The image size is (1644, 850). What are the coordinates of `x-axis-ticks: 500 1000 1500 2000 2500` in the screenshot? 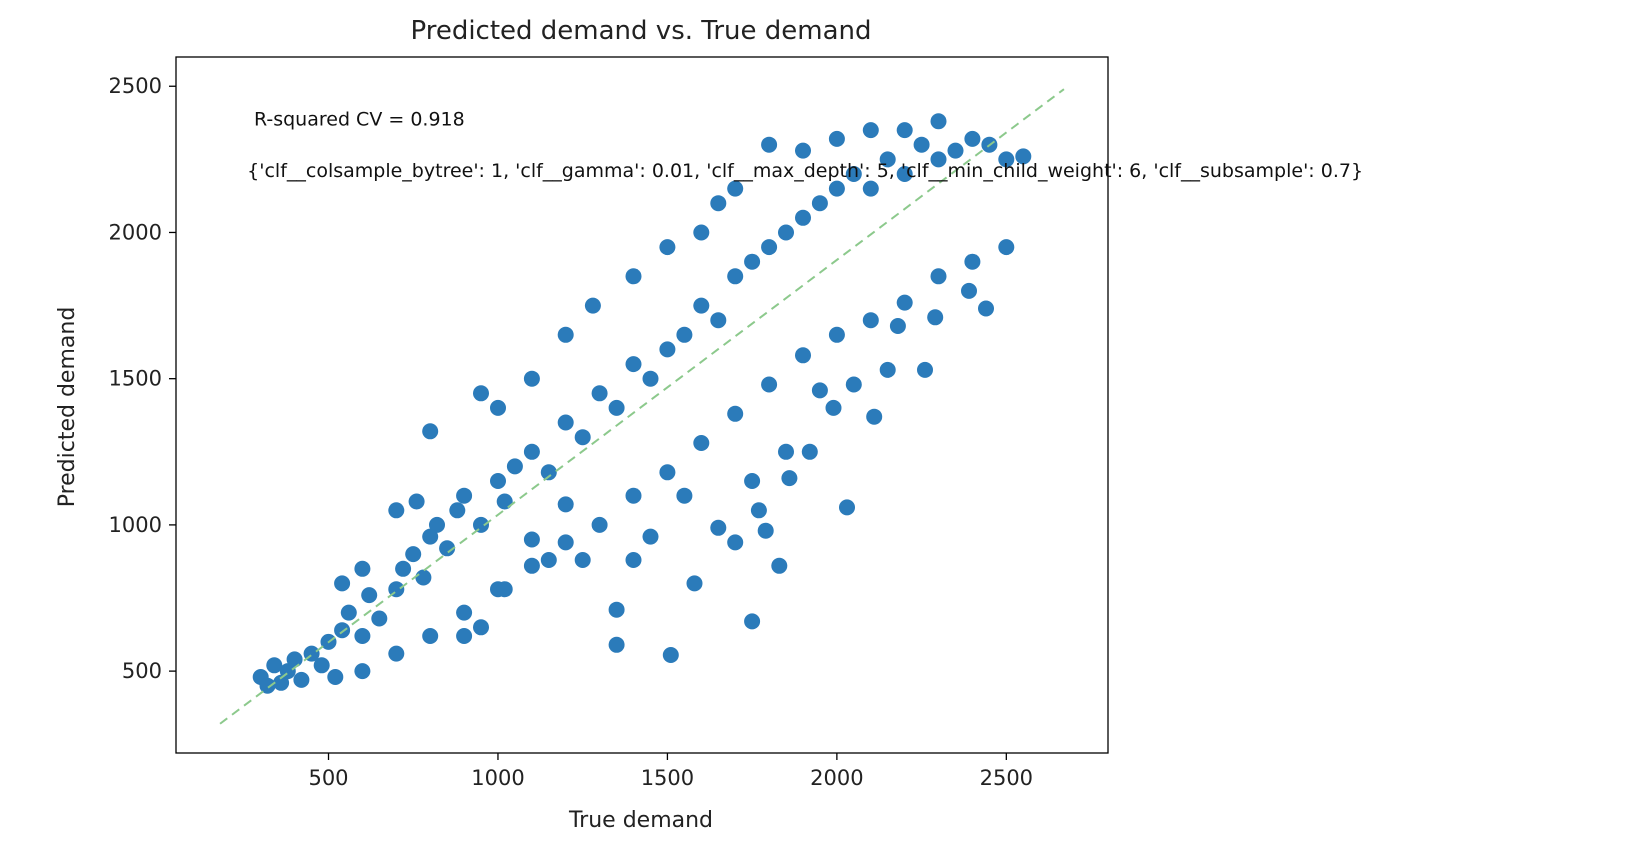 It's located at (670, 771).